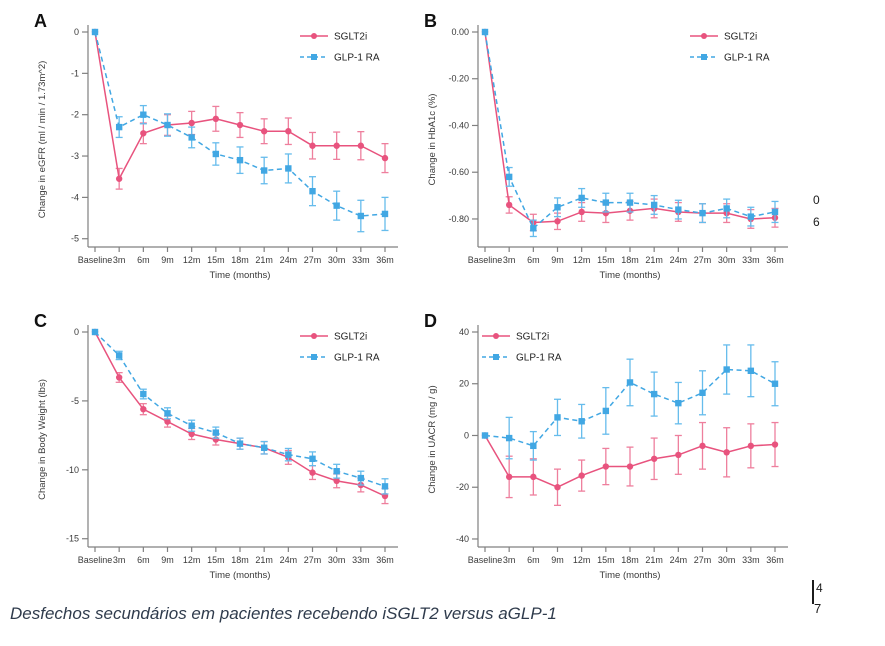 This screenshot has width=885, height=646. What do you see at coordinates (462, 487) in the screenshot?
I see `svg-text: -20` at bounding box center [462, 487].